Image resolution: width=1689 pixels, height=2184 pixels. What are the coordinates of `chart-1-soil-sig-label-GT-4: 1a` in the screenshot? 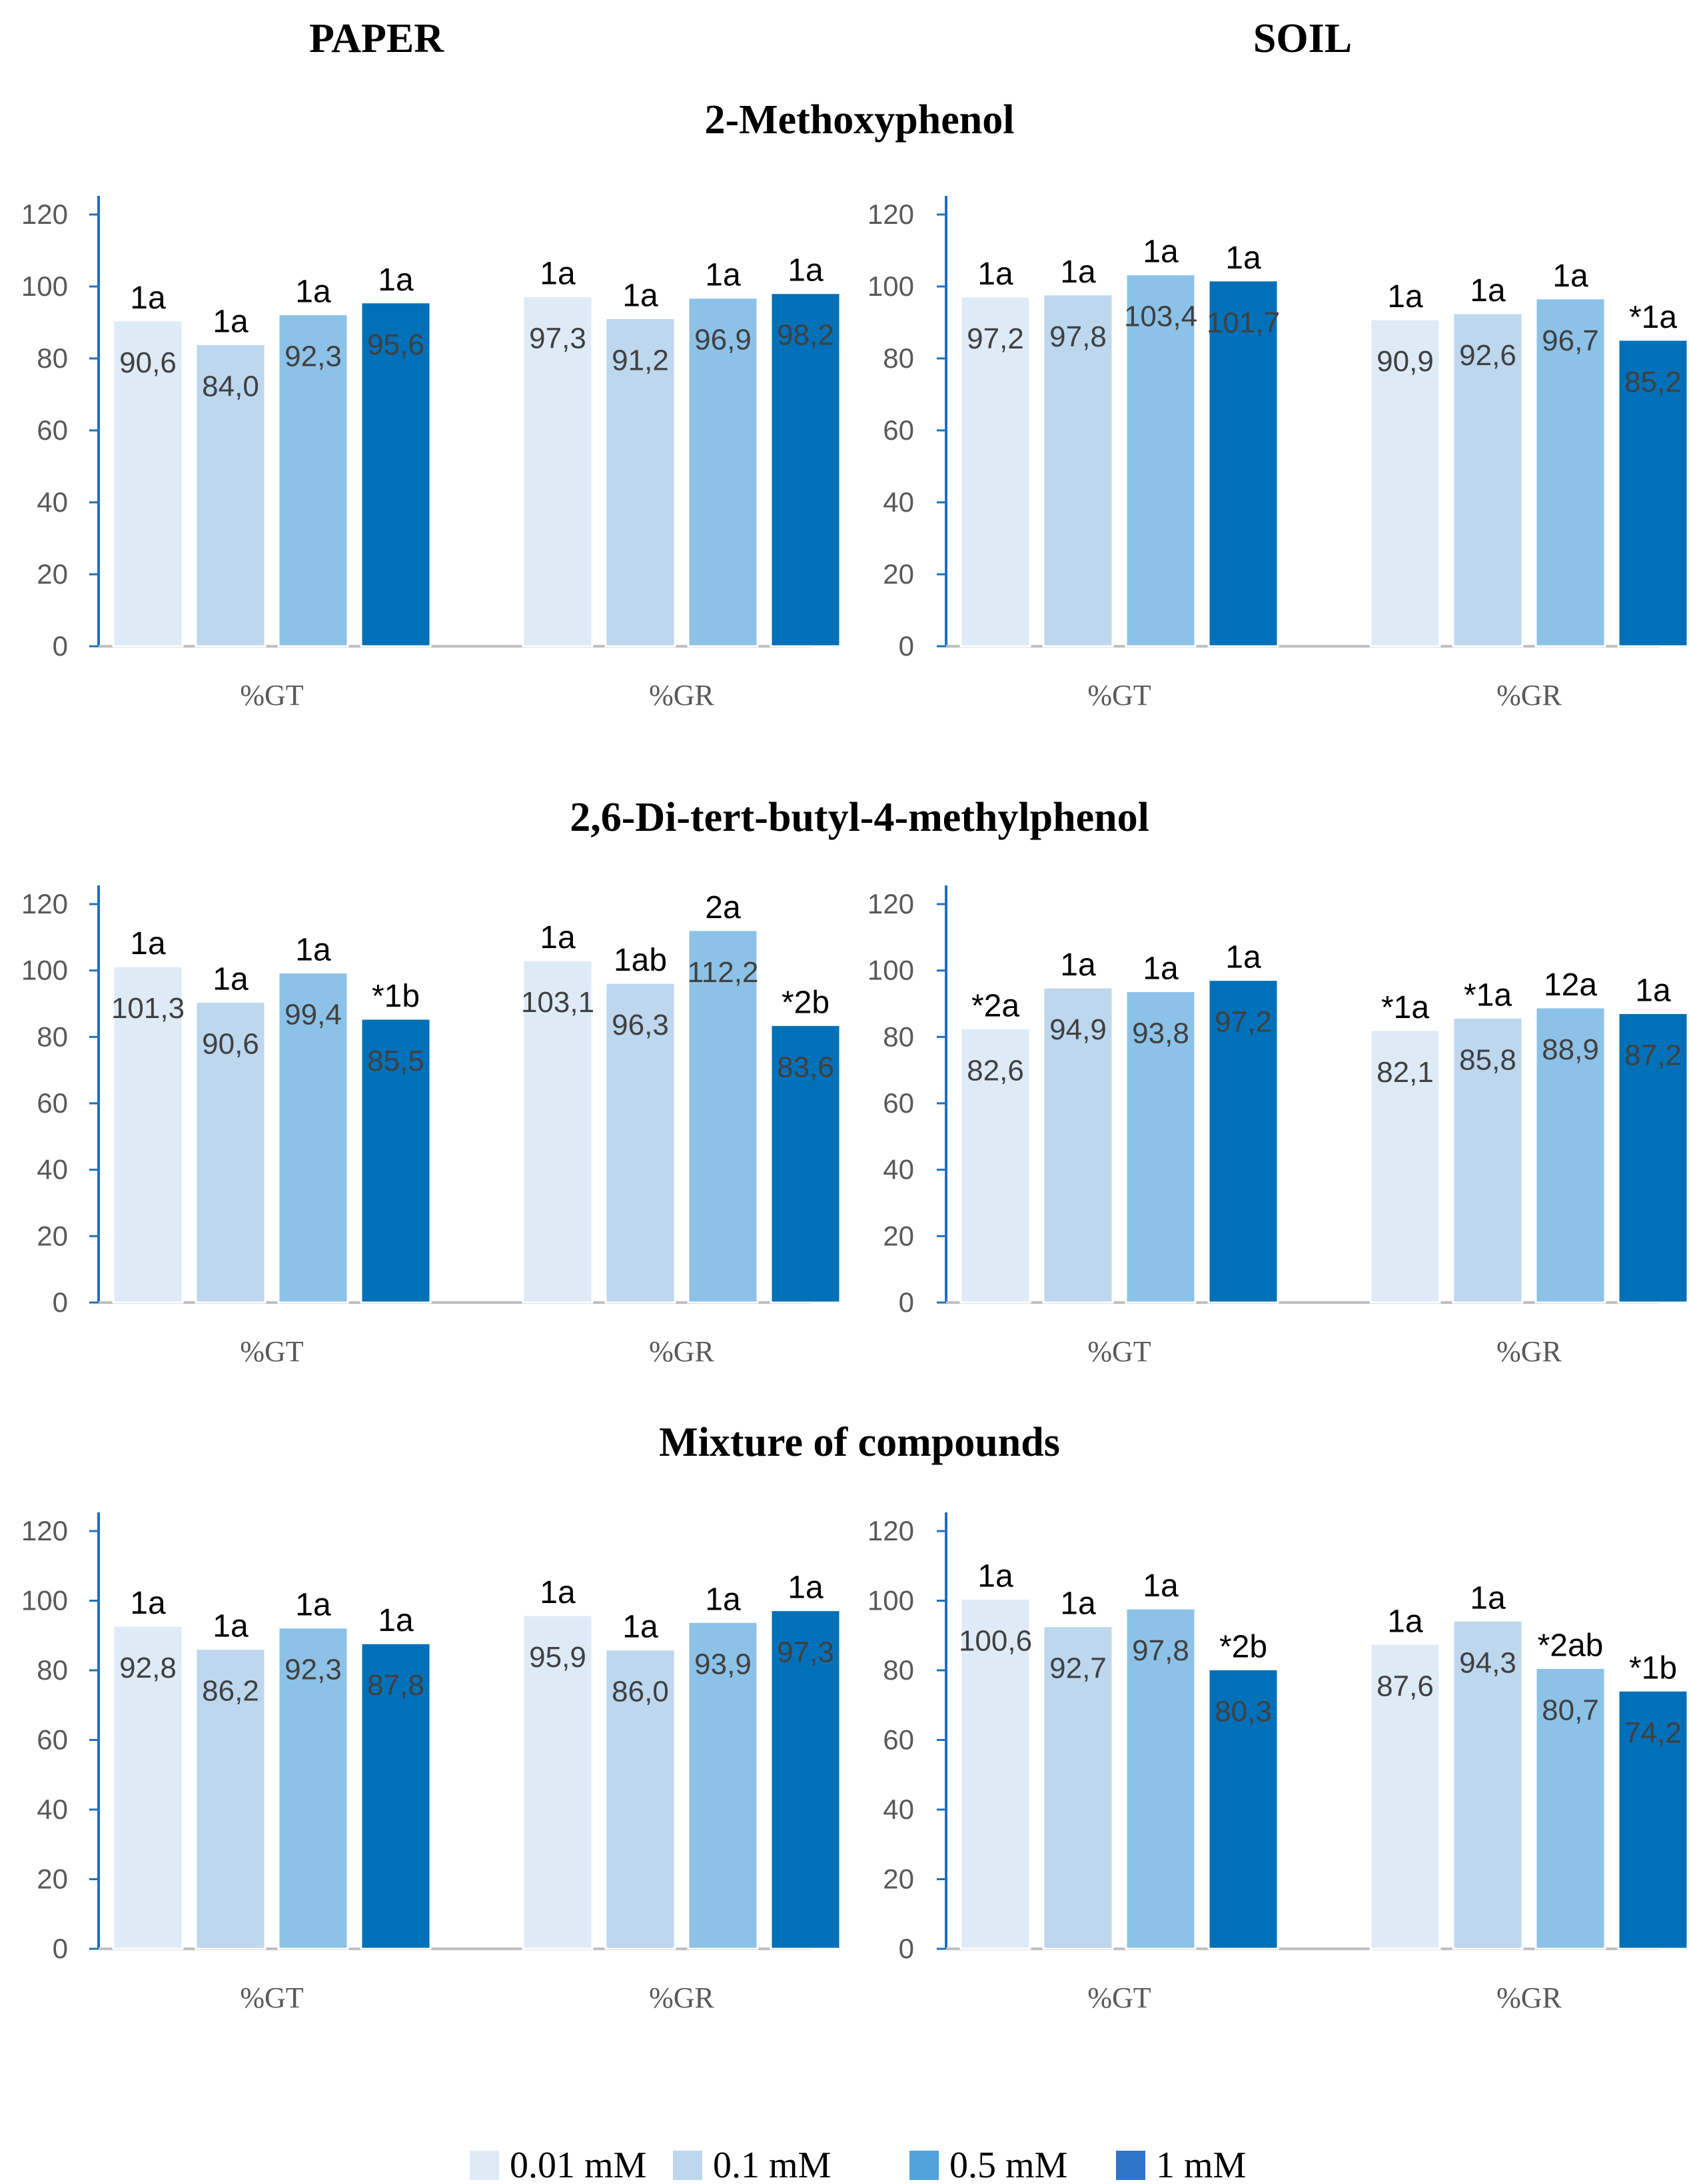 It's located at (1243, 258).